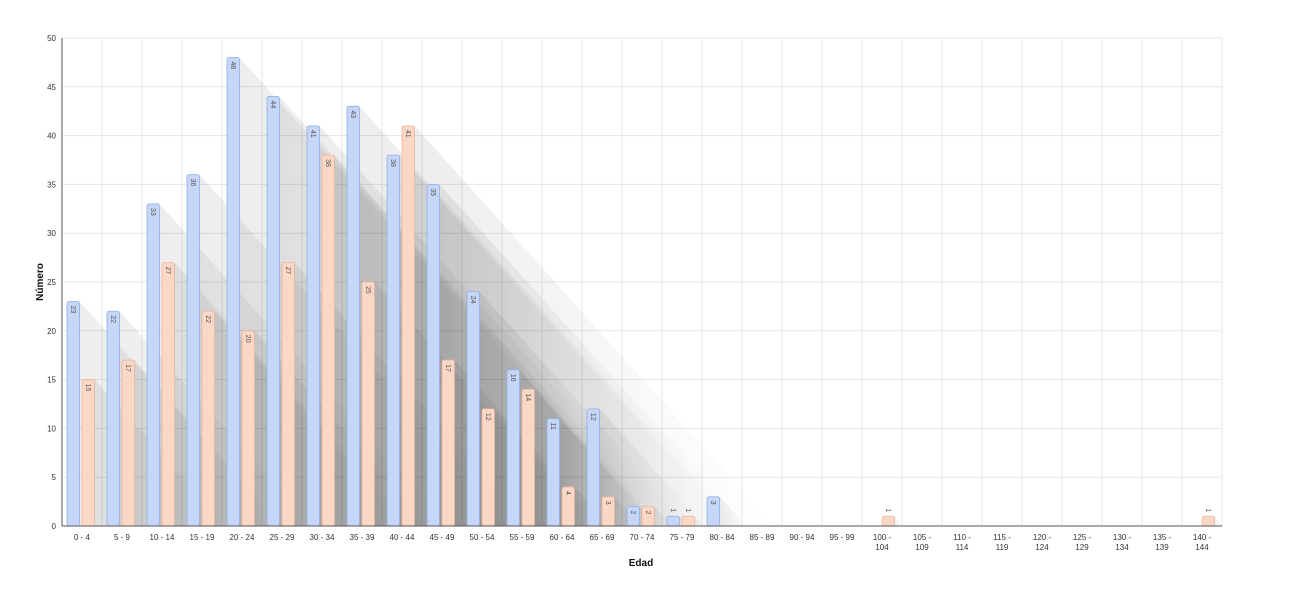  What do you see at coordinates (87, 388) in the screenshot?
I see `data-label: 15` at bounding box center [87, 388].